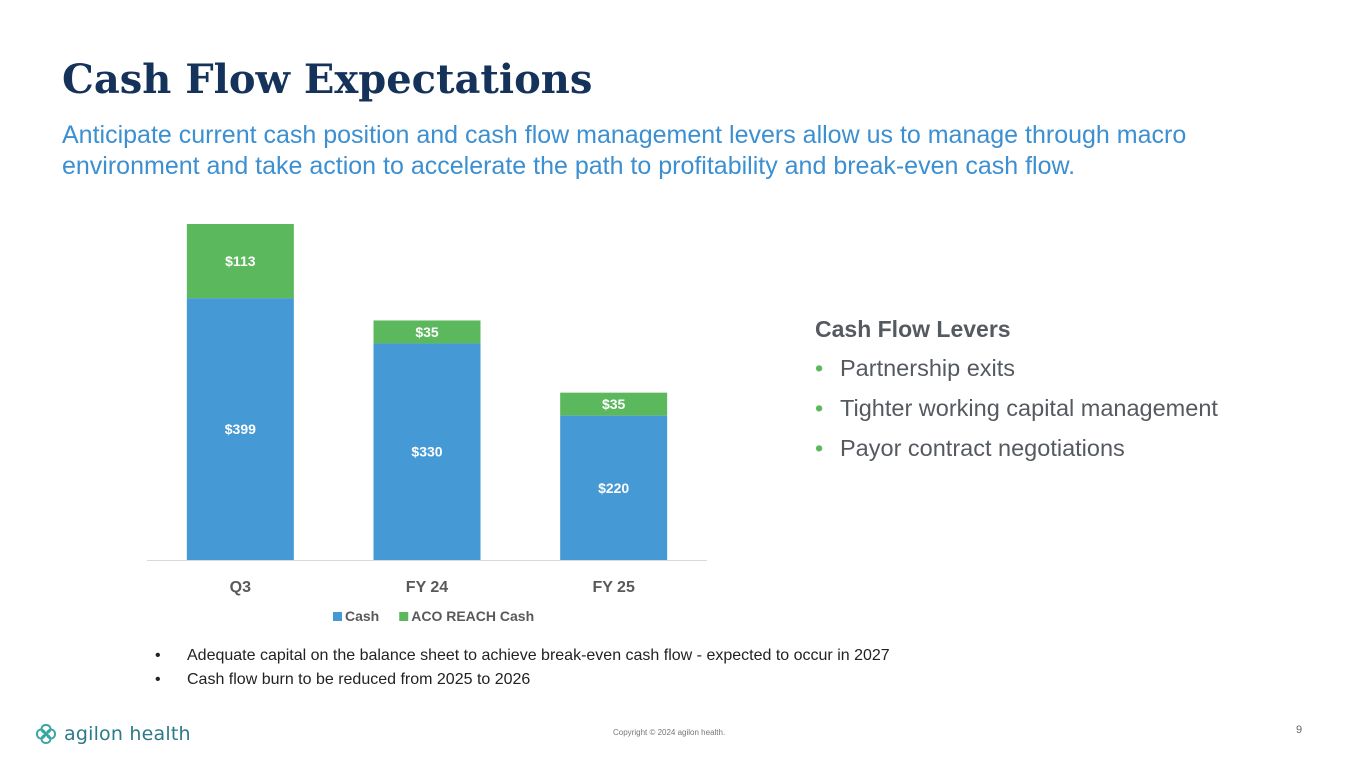  Describe the element at coordinates (362, 616) in the screenshot. I see `legend-label: Cash` at that location.